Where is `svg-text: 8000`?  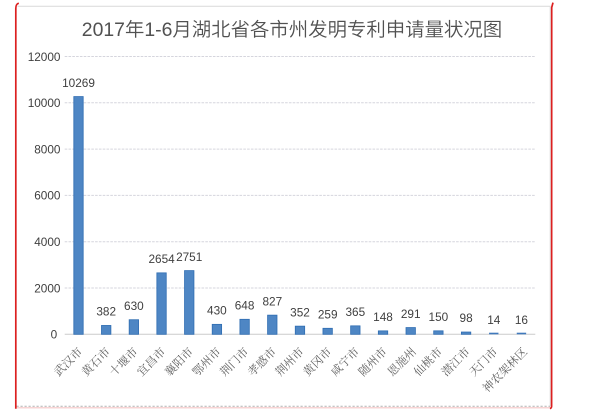 svg-text: 8000 is located at coordinates (47, 149).